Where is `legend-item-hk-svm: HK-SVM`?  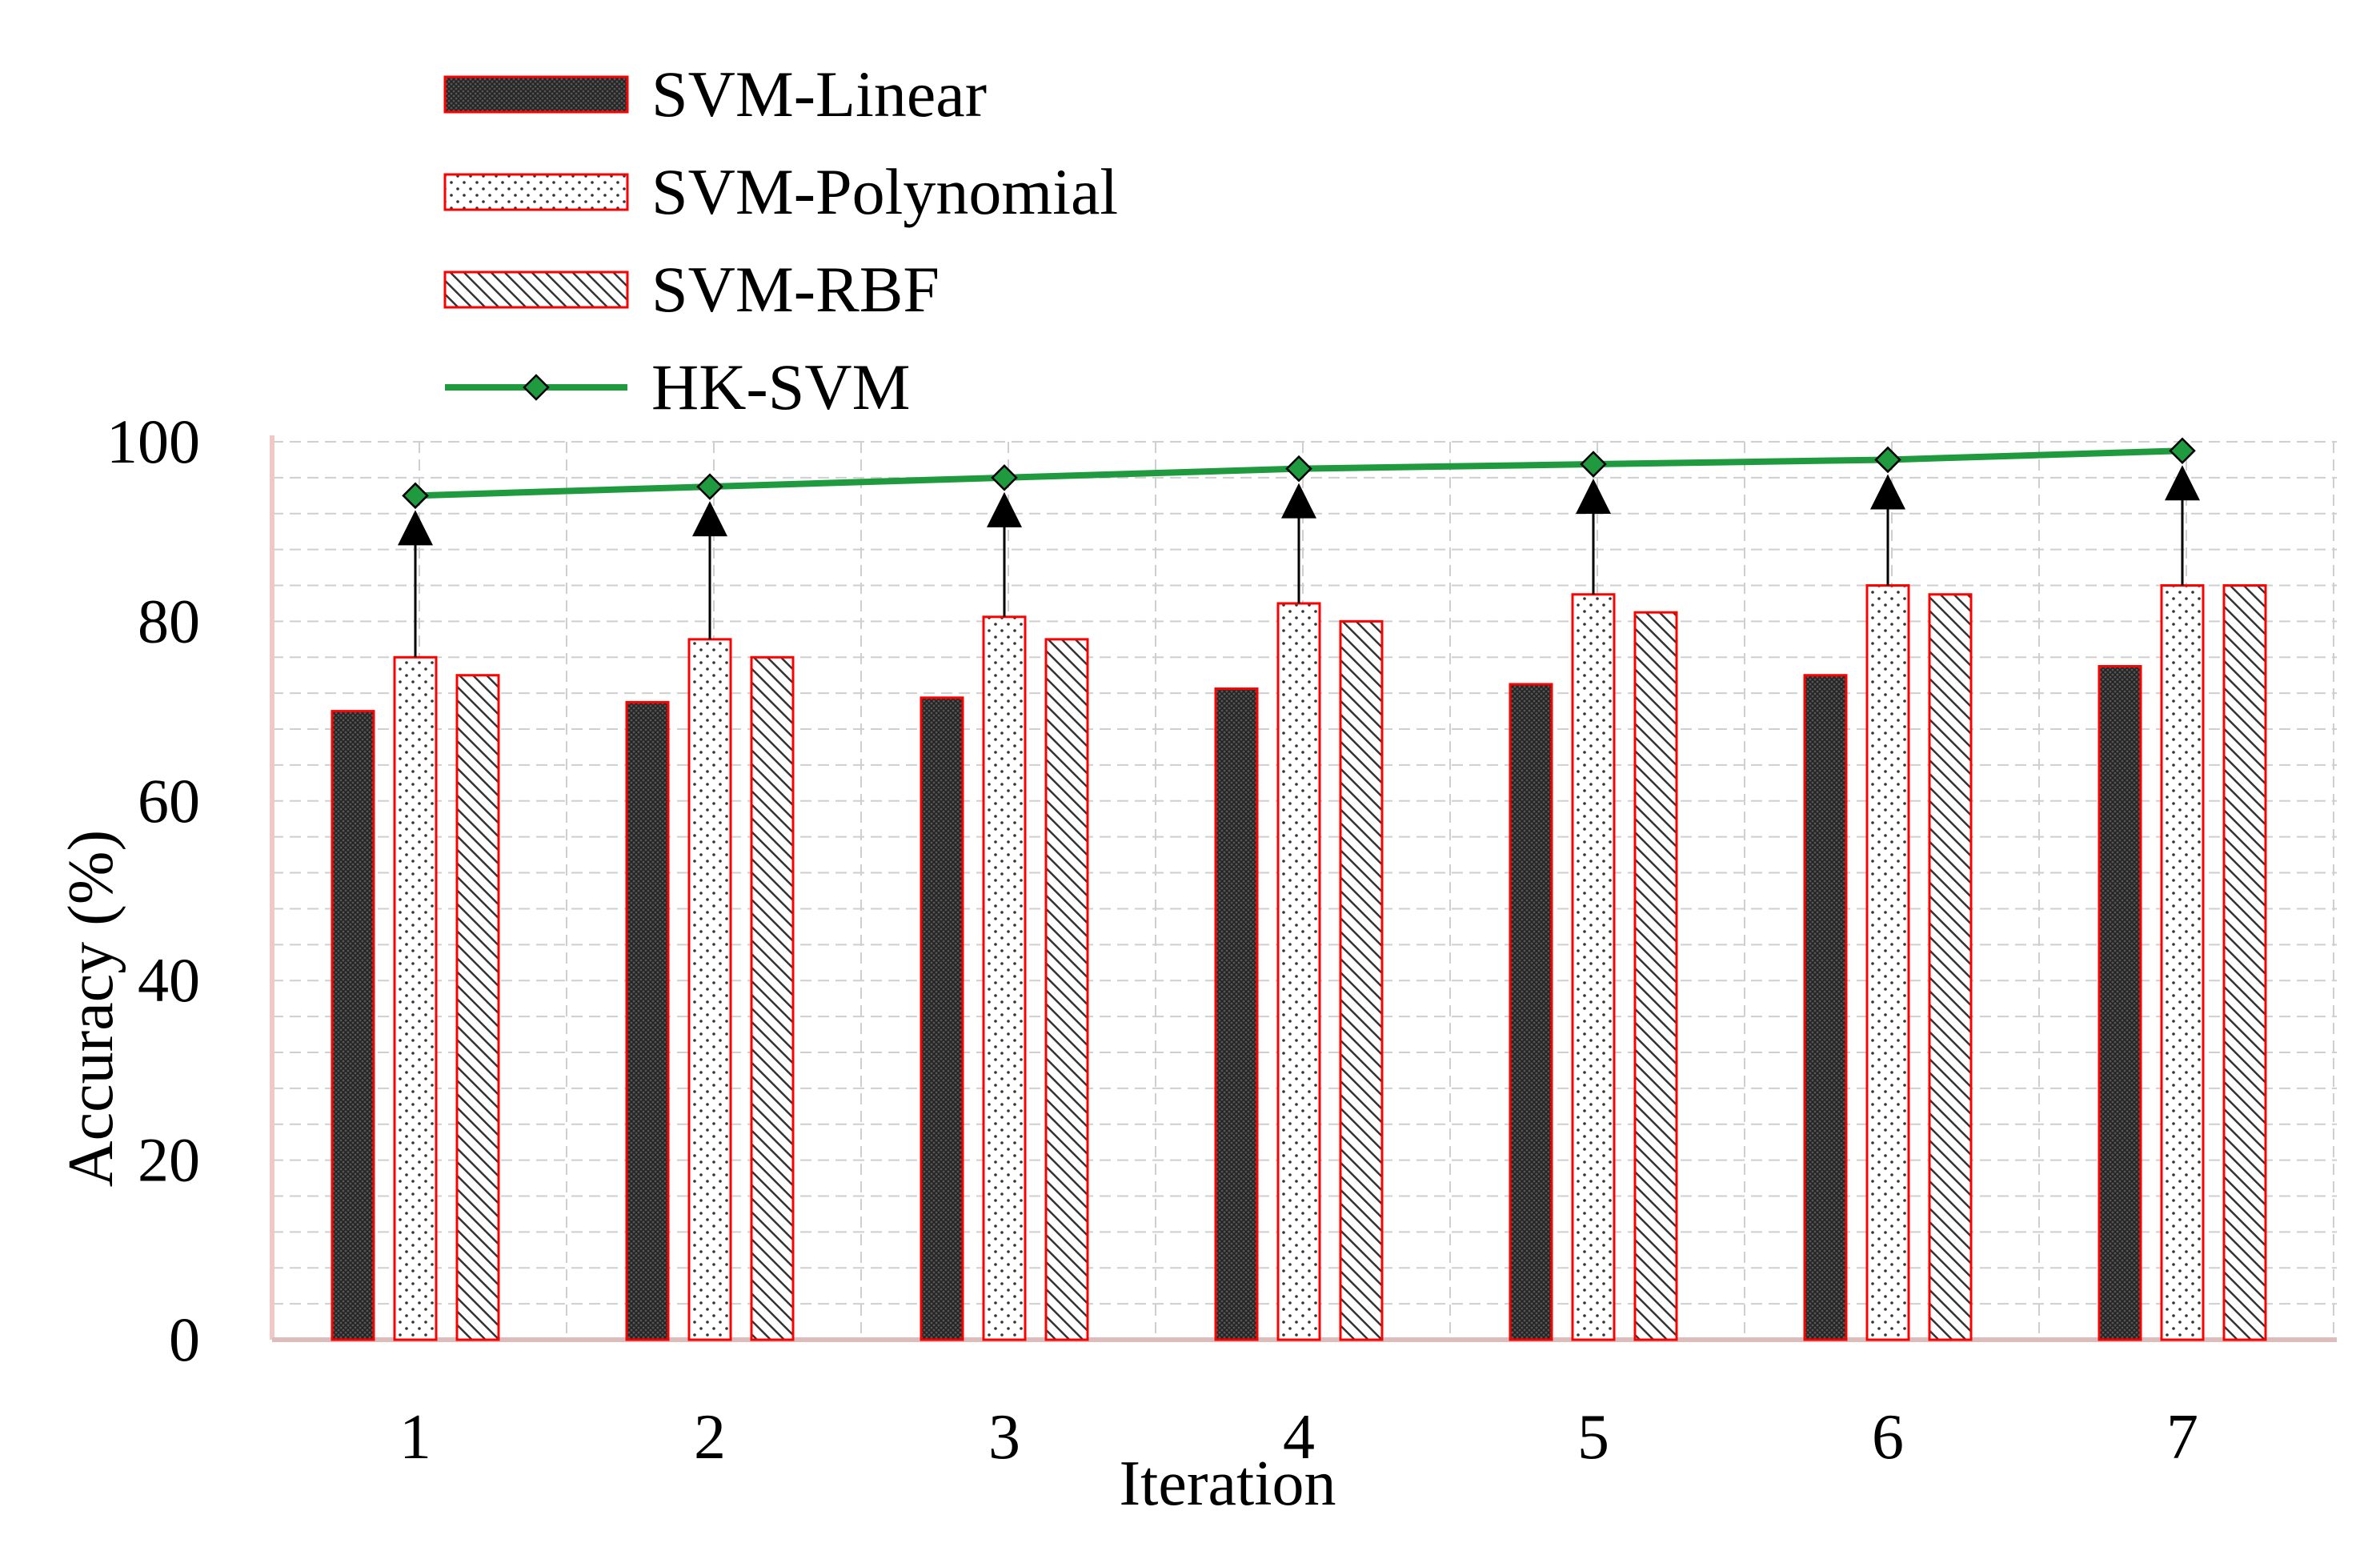
legend-item-hk-svm: HK-SVM is located at coordinates (677, 387).